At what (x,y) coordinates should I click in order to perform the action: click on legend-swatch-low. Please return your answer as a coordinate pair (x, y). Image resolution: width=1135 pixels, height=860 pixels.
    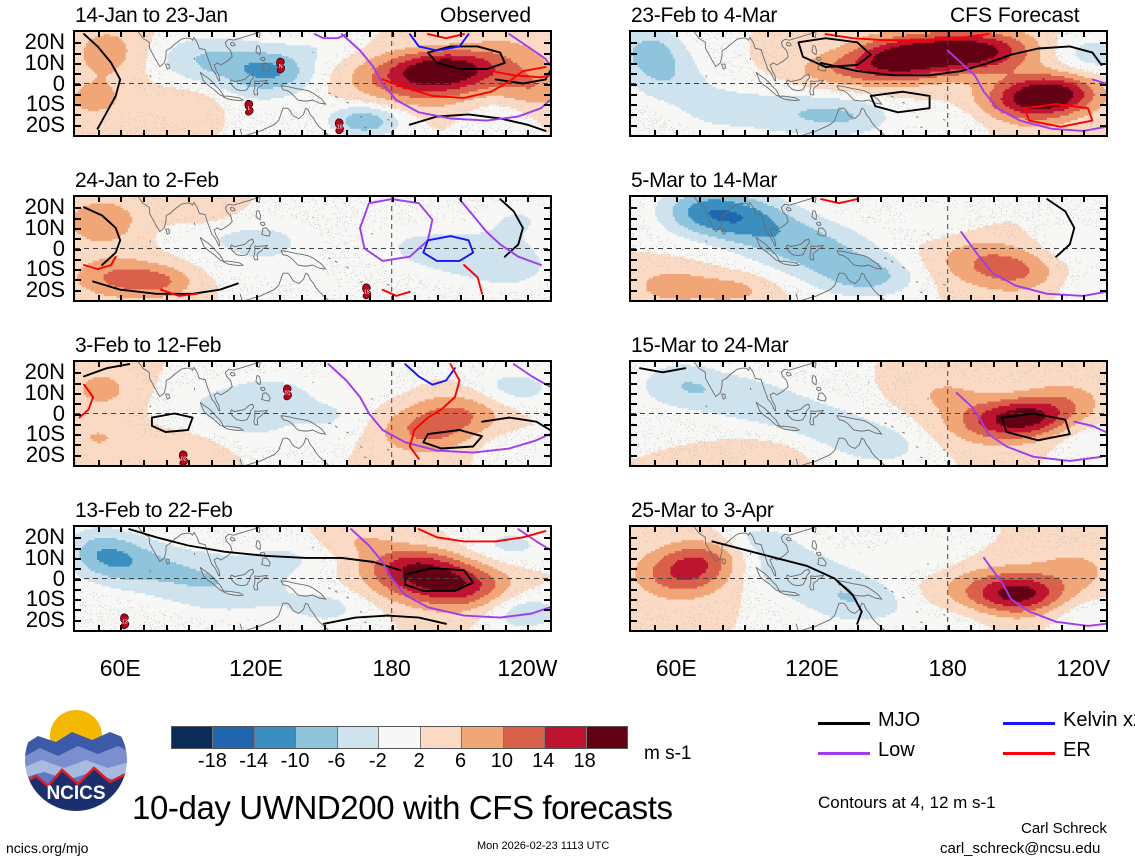
    Looking at the image, I should click on (844, 753).